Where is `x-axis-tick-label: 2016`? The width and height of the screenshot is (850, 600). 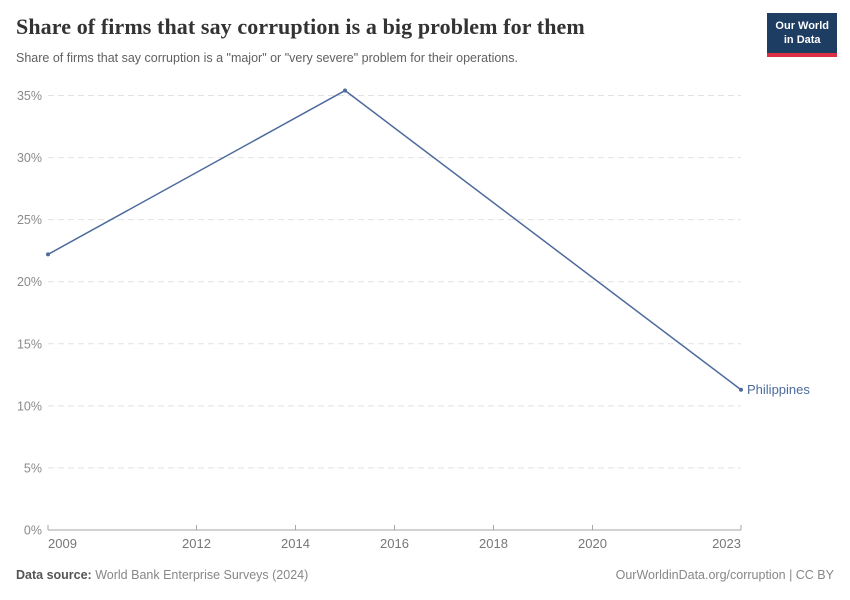 x-axis-tick-label: 2016 is located at coordinates (394, 543).